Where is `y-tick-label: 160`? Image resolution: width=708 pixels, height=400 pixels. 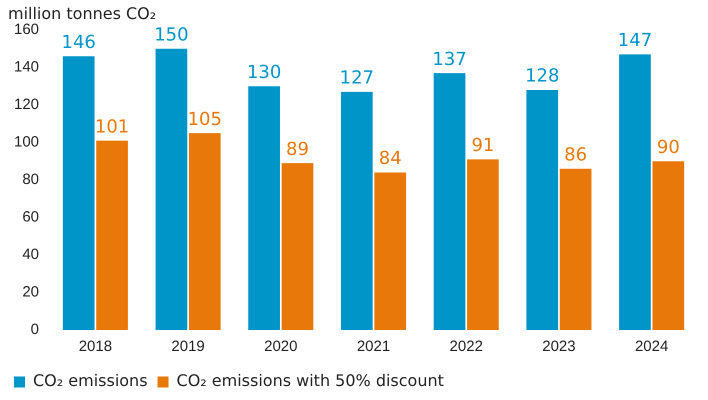
y-tick-label: 160 is located at coordinates (27, 29).